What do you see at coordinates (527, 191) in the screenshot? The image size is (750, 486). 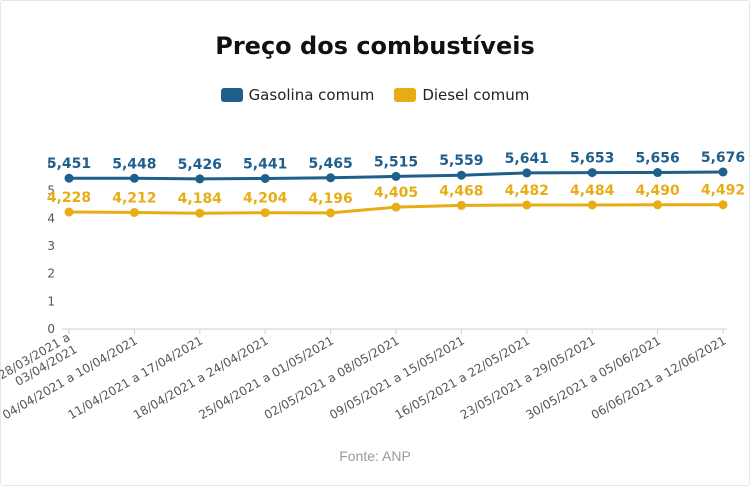 I see `data-label-diesel: 4,482` at bounding box center [527, 191].